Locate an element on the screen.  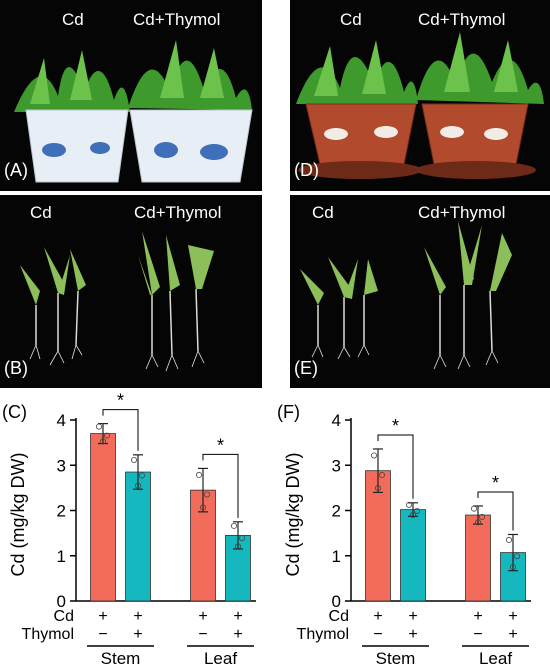
y-tick-label: 4 is located at coordinates (336, 420).